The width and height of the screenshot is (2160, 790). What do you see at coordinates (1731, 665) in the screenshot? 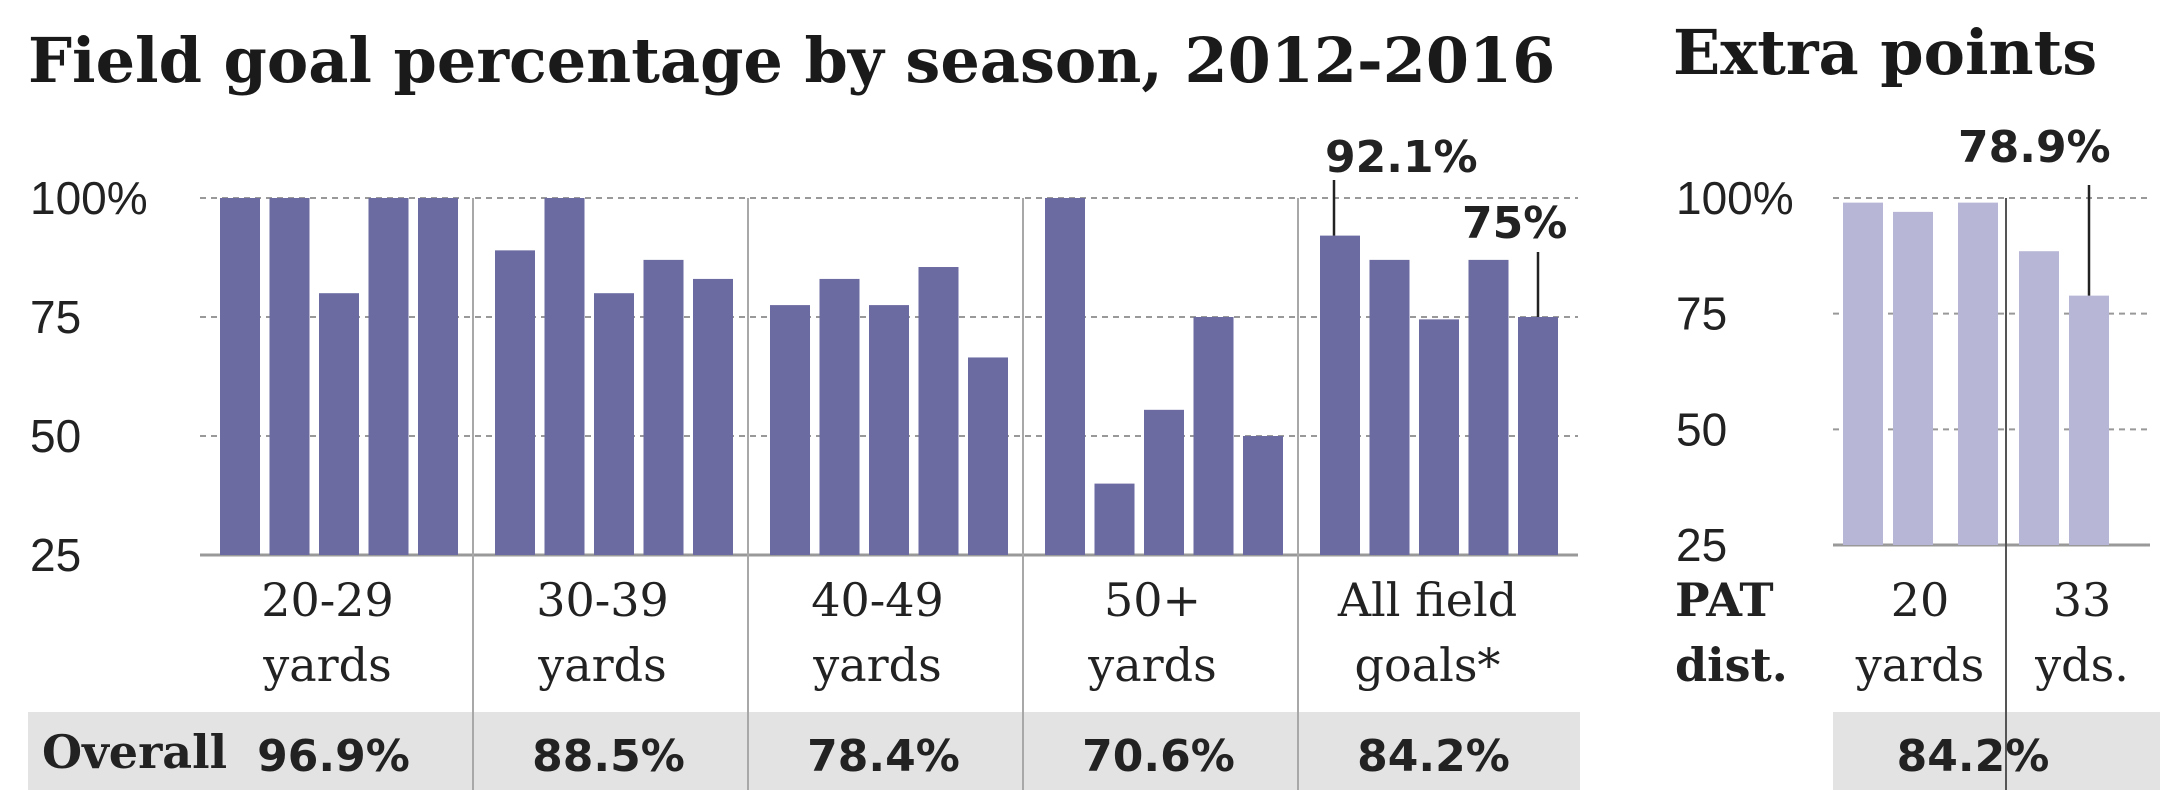
I see `pat-label: dist.` at bounding box center [1731, 665].